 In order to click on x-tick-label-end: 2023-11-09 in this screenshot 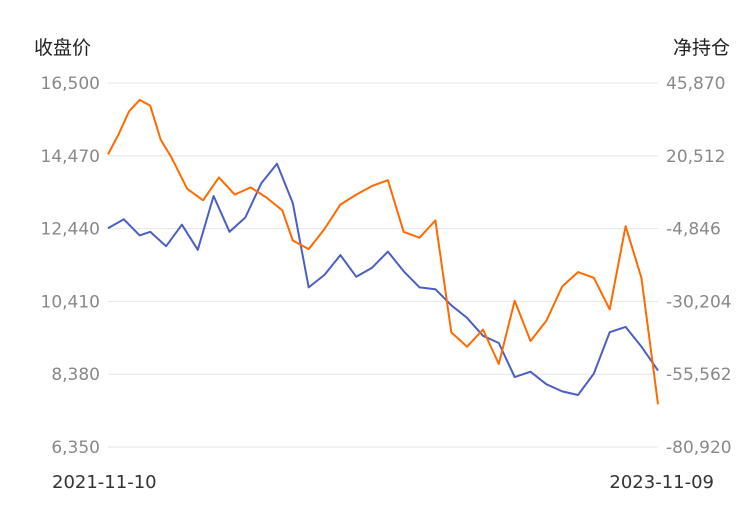, I will do `click(661, 482)`.